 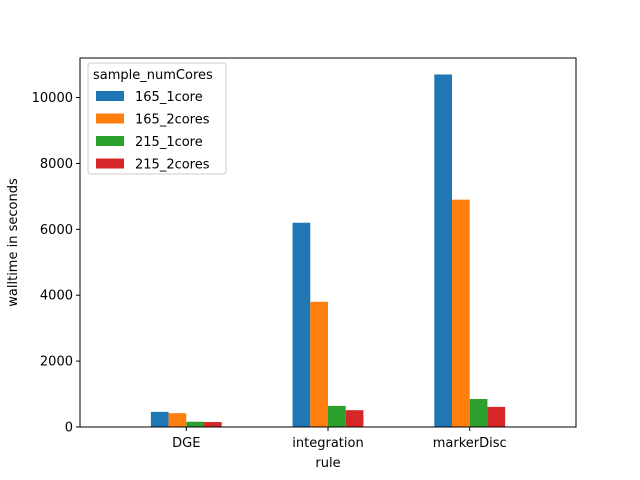 I want to click on x-axis-ticks: DGE integration markerDisc, so click(x=339, y=439).